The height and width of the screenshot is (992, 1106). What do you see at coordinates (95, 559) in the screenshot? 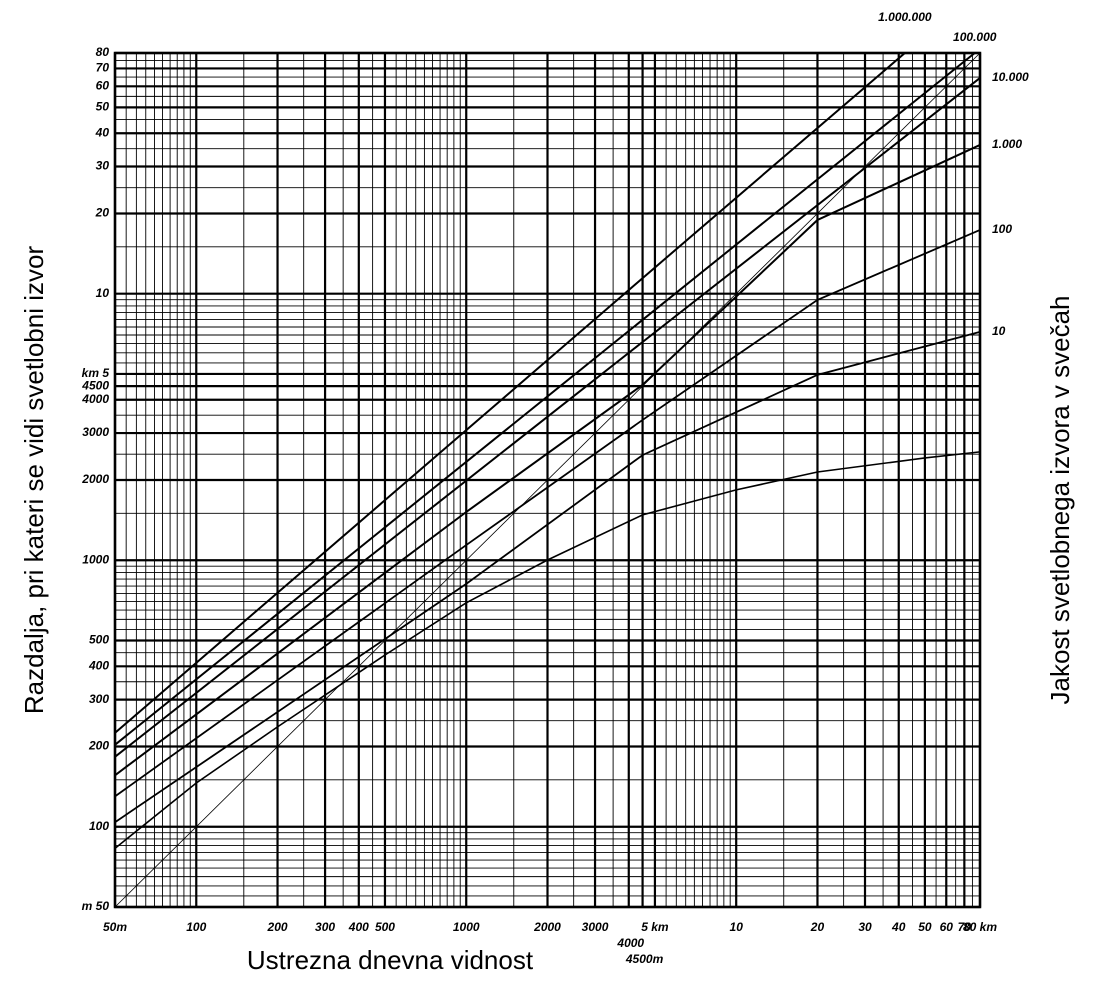
I see `y-tick-label: 1000` at bounding box center [95, 559].